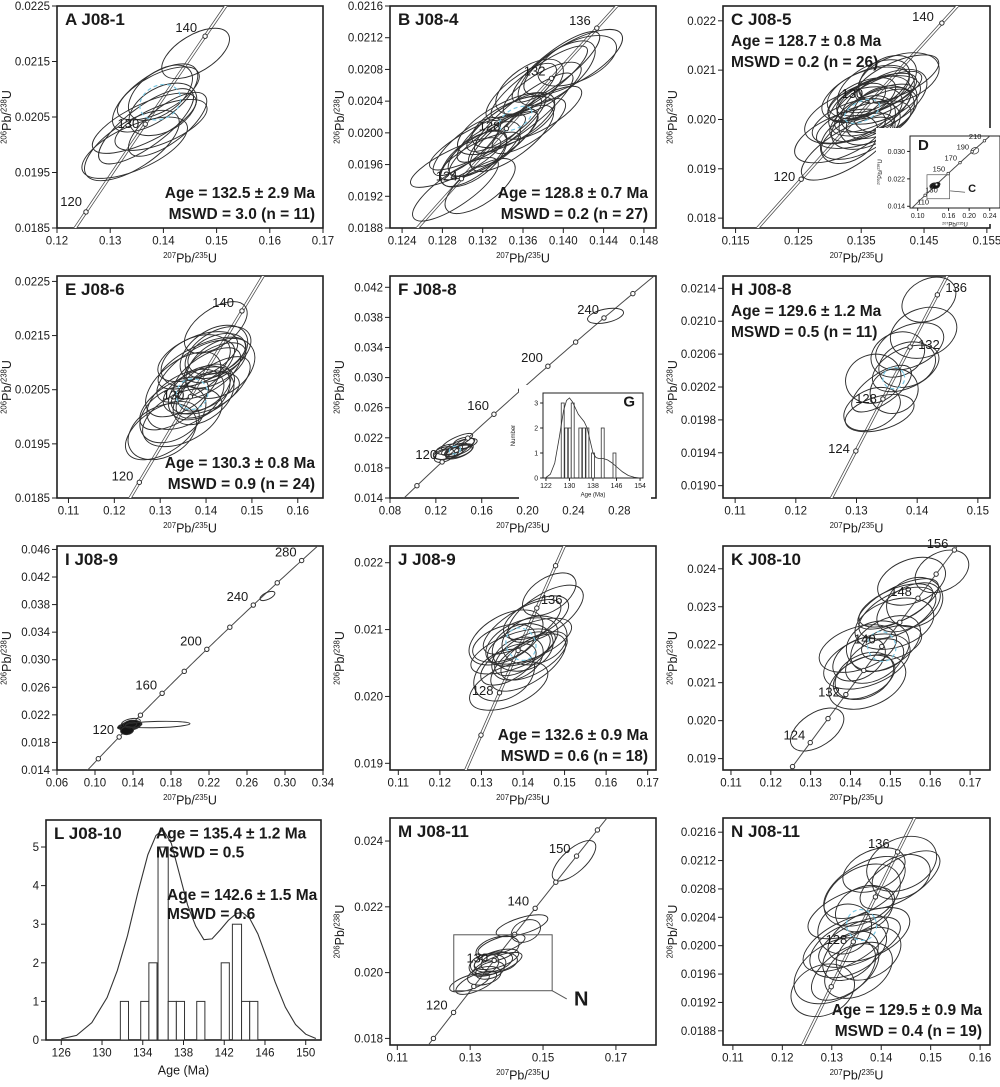  Describe the element at coordinates (804, 332) in the screenshot. I see `age-annotation: MSWD = 0.5 (n = 11)` at that location.